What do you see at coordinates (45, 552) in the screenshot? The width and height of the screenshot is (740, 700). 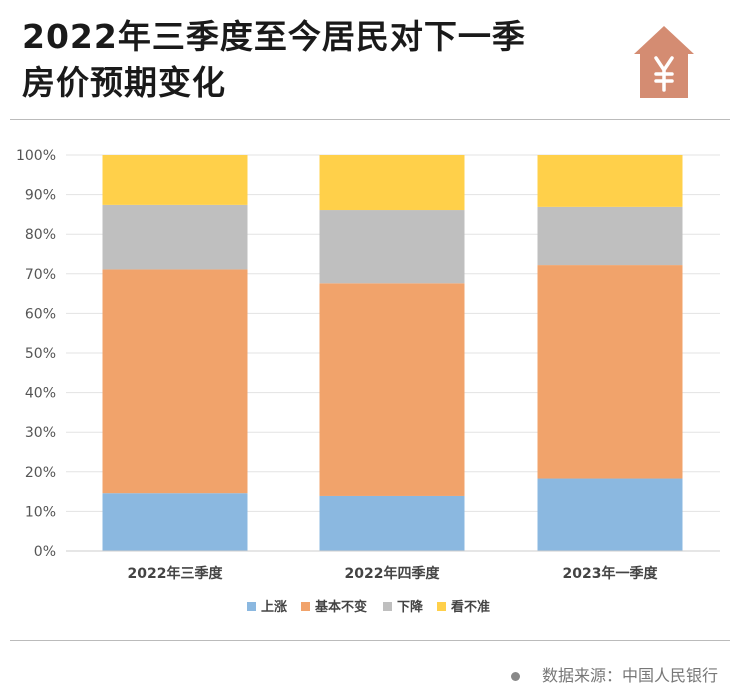 I see `y-tick-label: 0%` at bounding box center [45, 552].